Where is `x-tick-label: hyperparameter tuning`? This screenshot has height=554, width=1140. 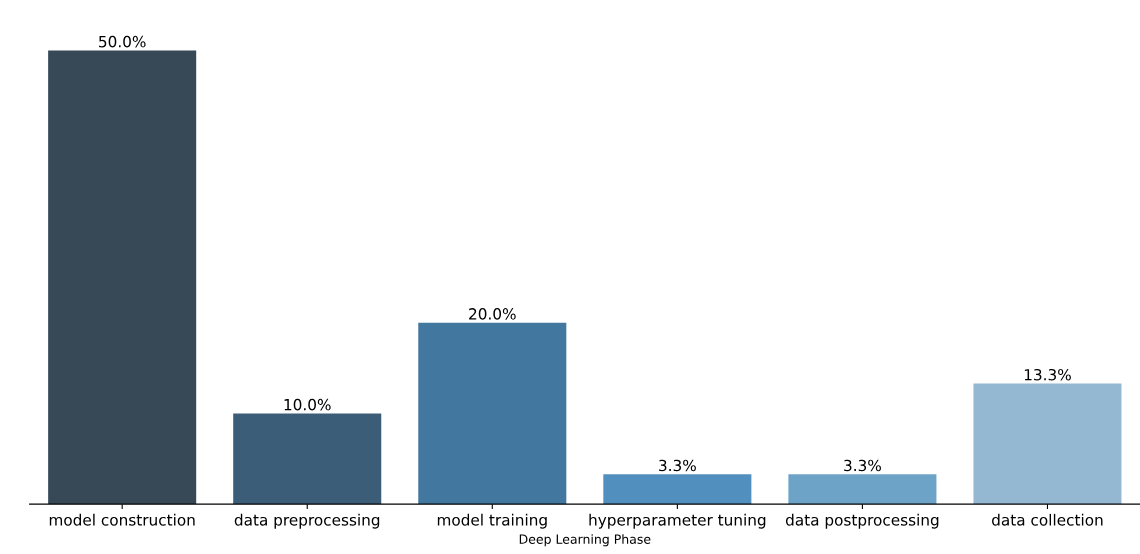 x-tick-label: hyperparameter tuning is located at coordinates (677, 521).